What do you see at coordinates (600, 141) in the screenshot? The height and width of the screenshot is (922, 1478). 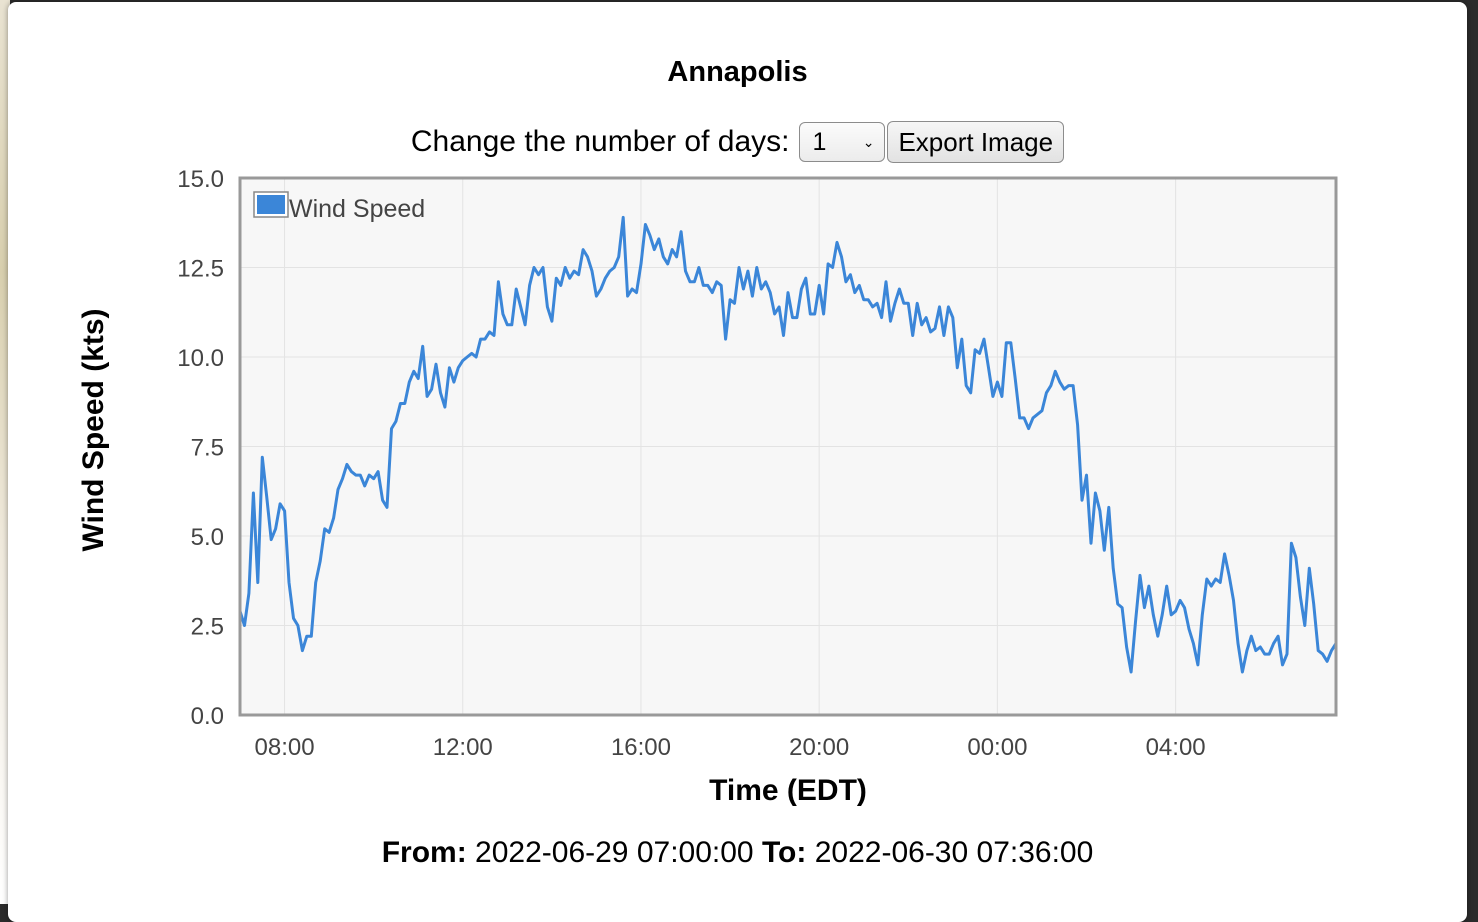 I see `days-label: Change the number of days:` at bounding box center [600, 141].